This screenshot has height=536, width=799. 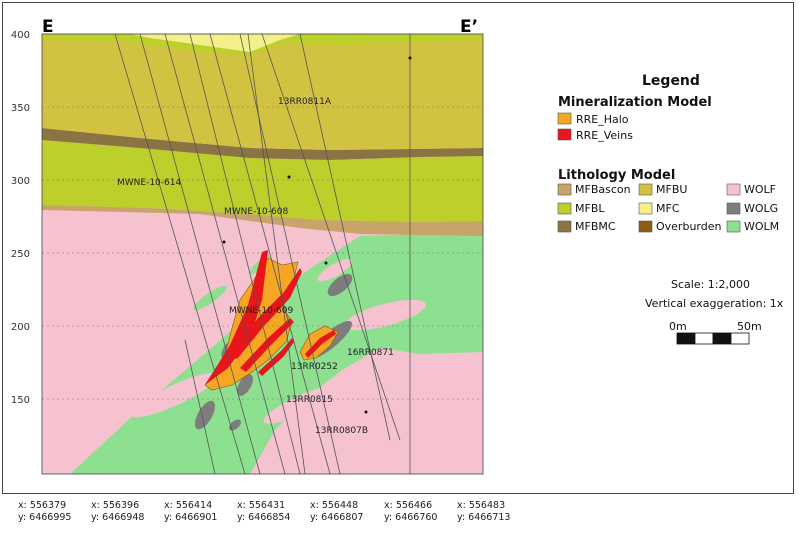 I want to click on coordinate-pair: x: 556448 y: 6466807, so click(x=336, y=512).